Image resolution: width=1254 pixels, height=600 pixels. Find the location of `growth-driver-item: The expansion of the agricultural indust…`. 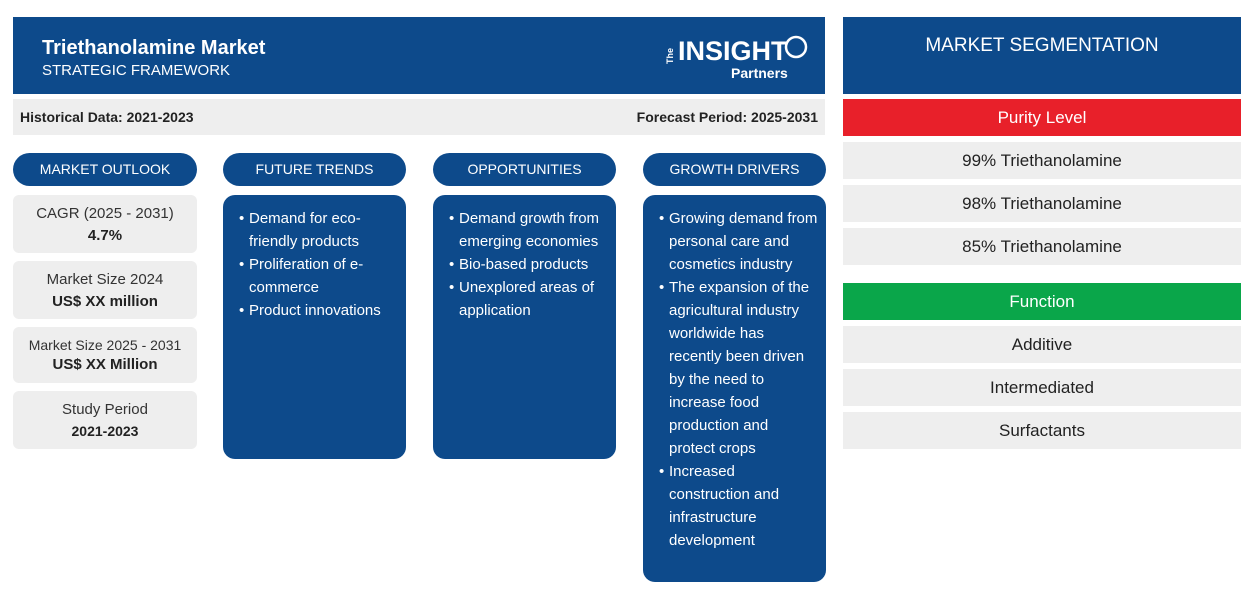

growth-driver-item: The expansion of the agricultural indust… is located at coordinates (738, 368).